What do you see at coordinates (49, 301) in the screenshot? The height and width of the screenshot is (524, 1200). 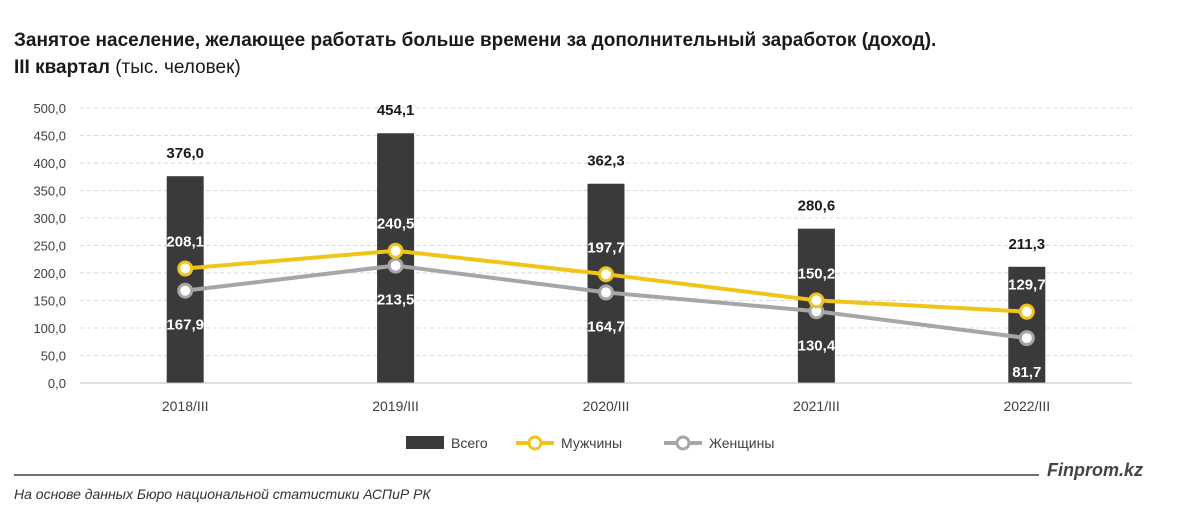 I see `y-tick-label: 150,0` at bounding box center [49, 301].